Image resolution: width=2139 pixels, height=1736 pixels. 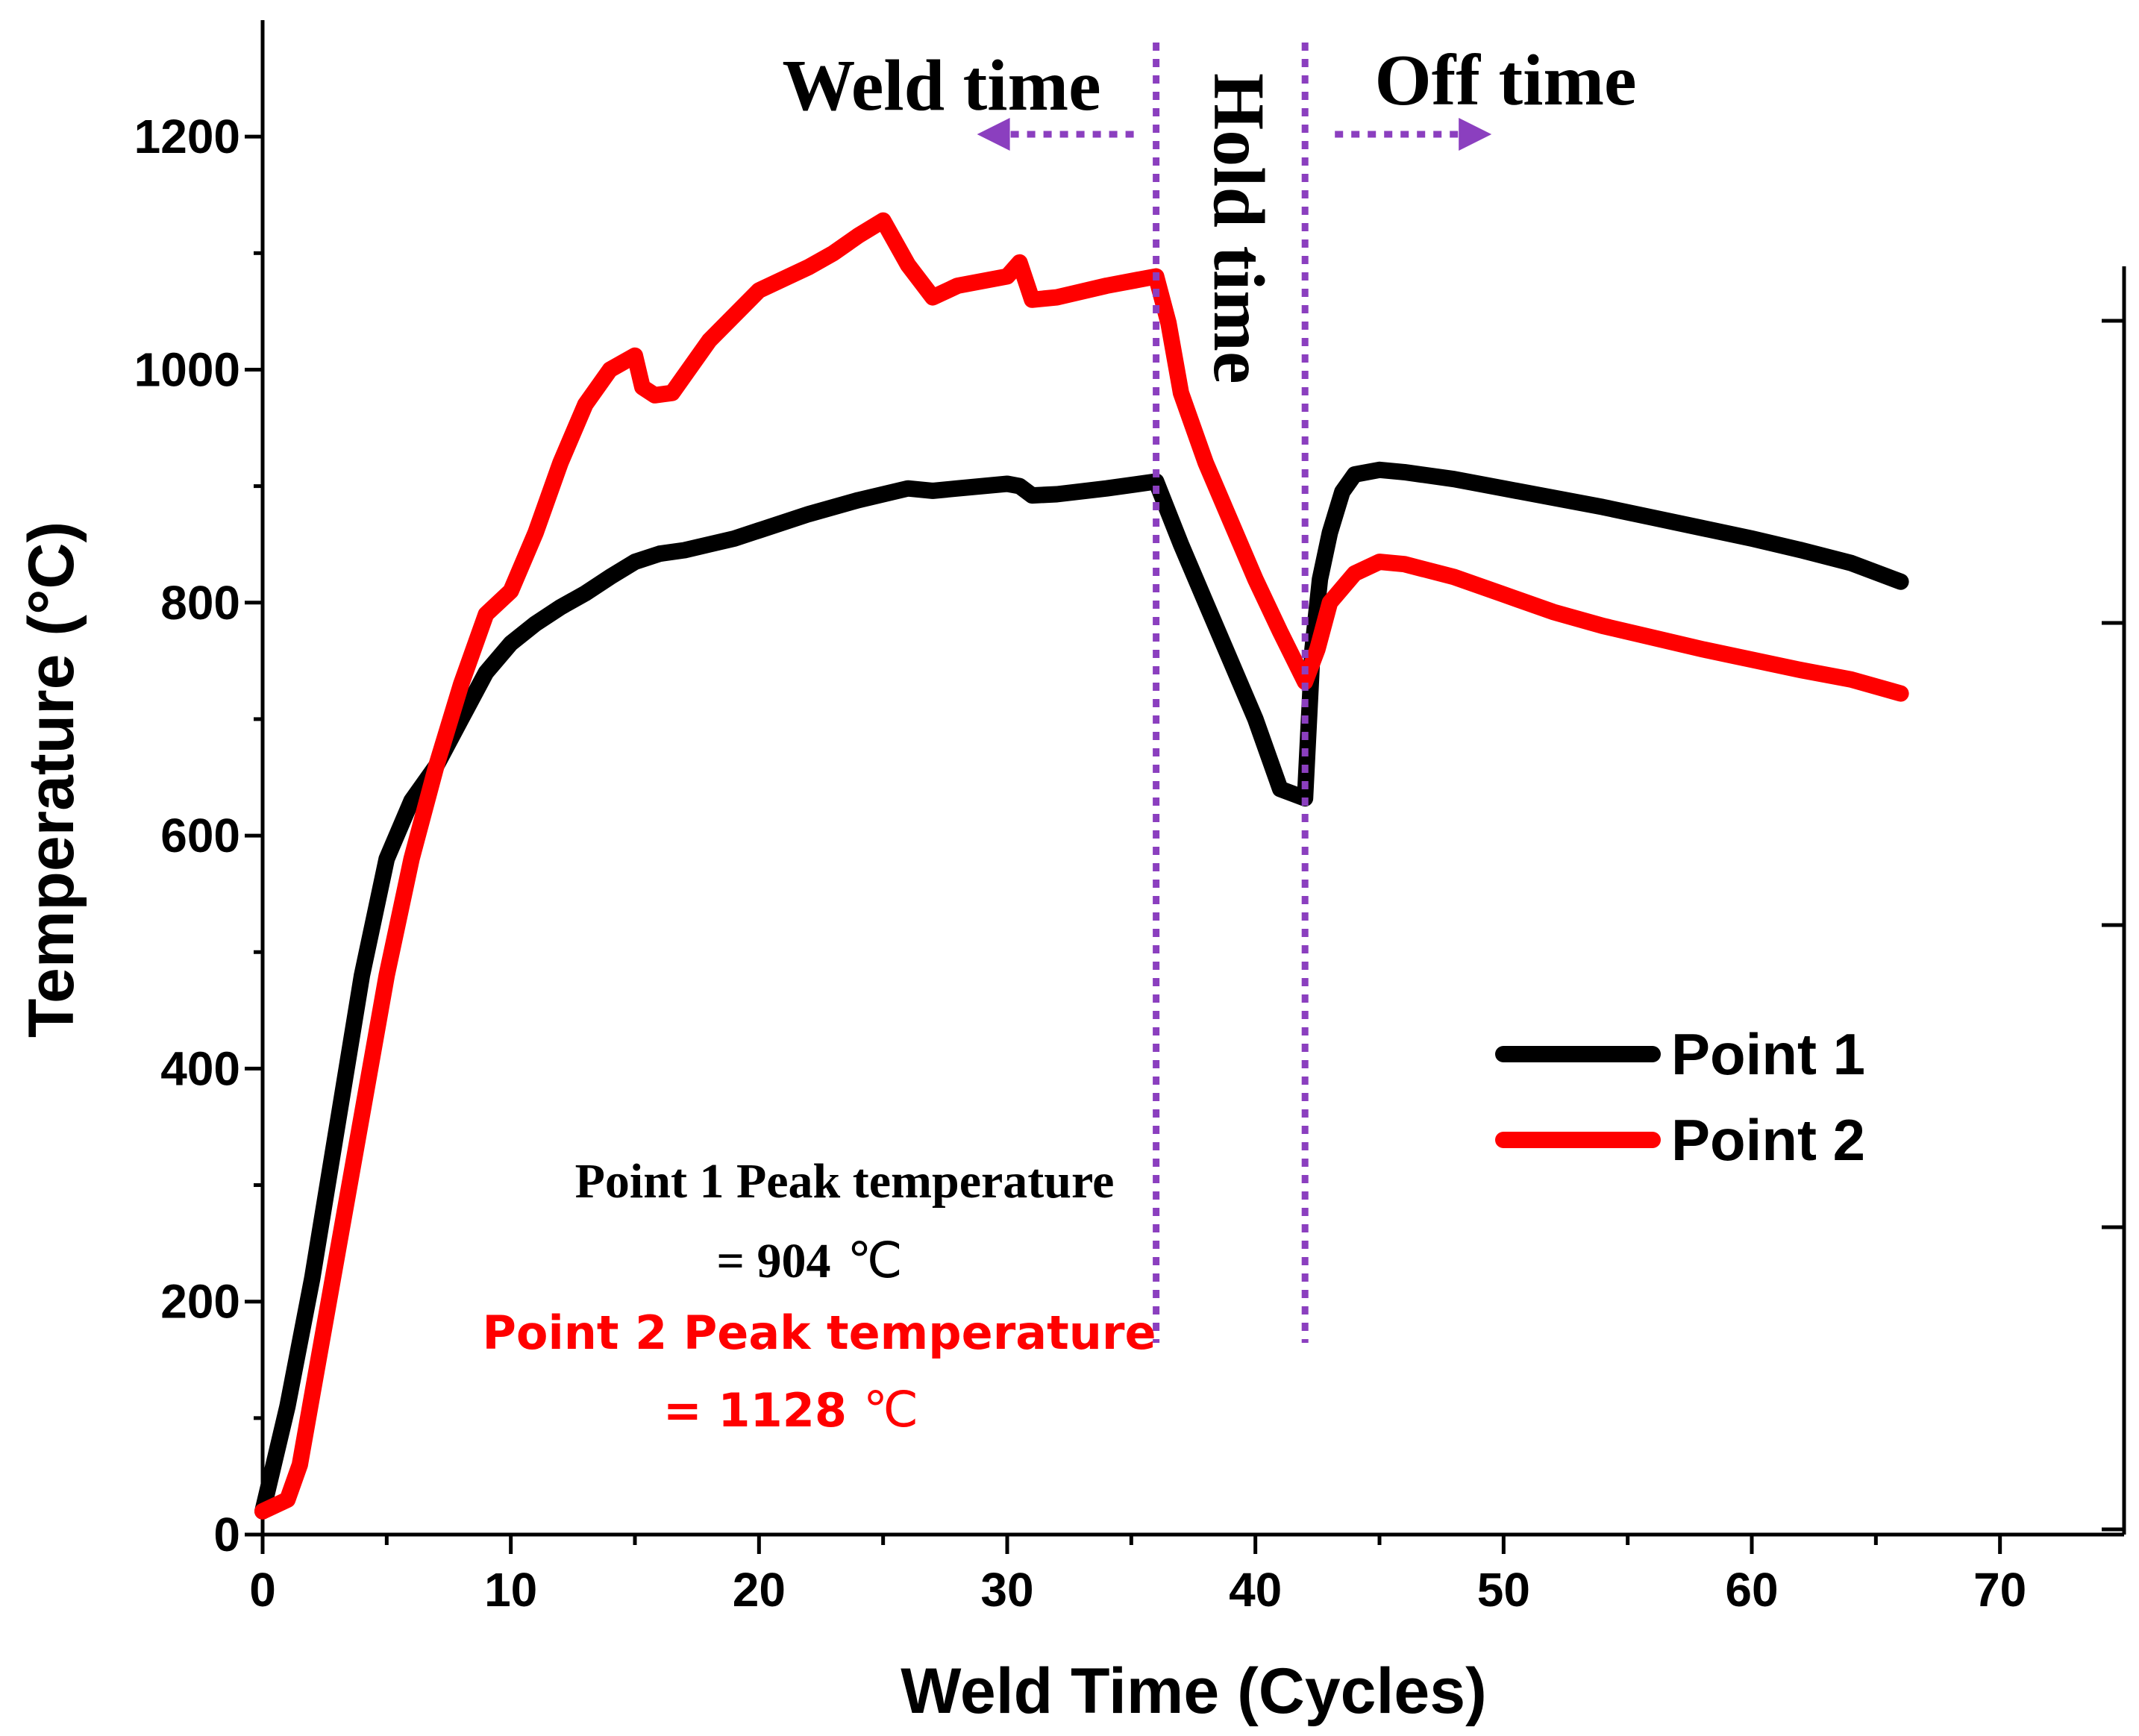 I want to click on weld-time-arrow-head, so click(x=994, y=135).